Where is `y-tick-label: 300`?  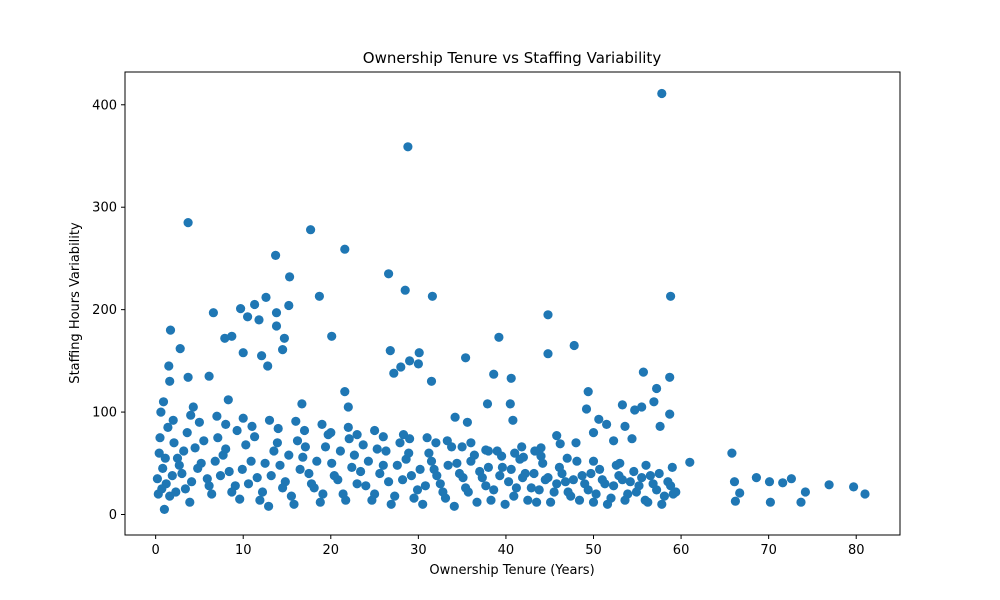
y-tick-label: 300 is located at coordinates (104, 208).